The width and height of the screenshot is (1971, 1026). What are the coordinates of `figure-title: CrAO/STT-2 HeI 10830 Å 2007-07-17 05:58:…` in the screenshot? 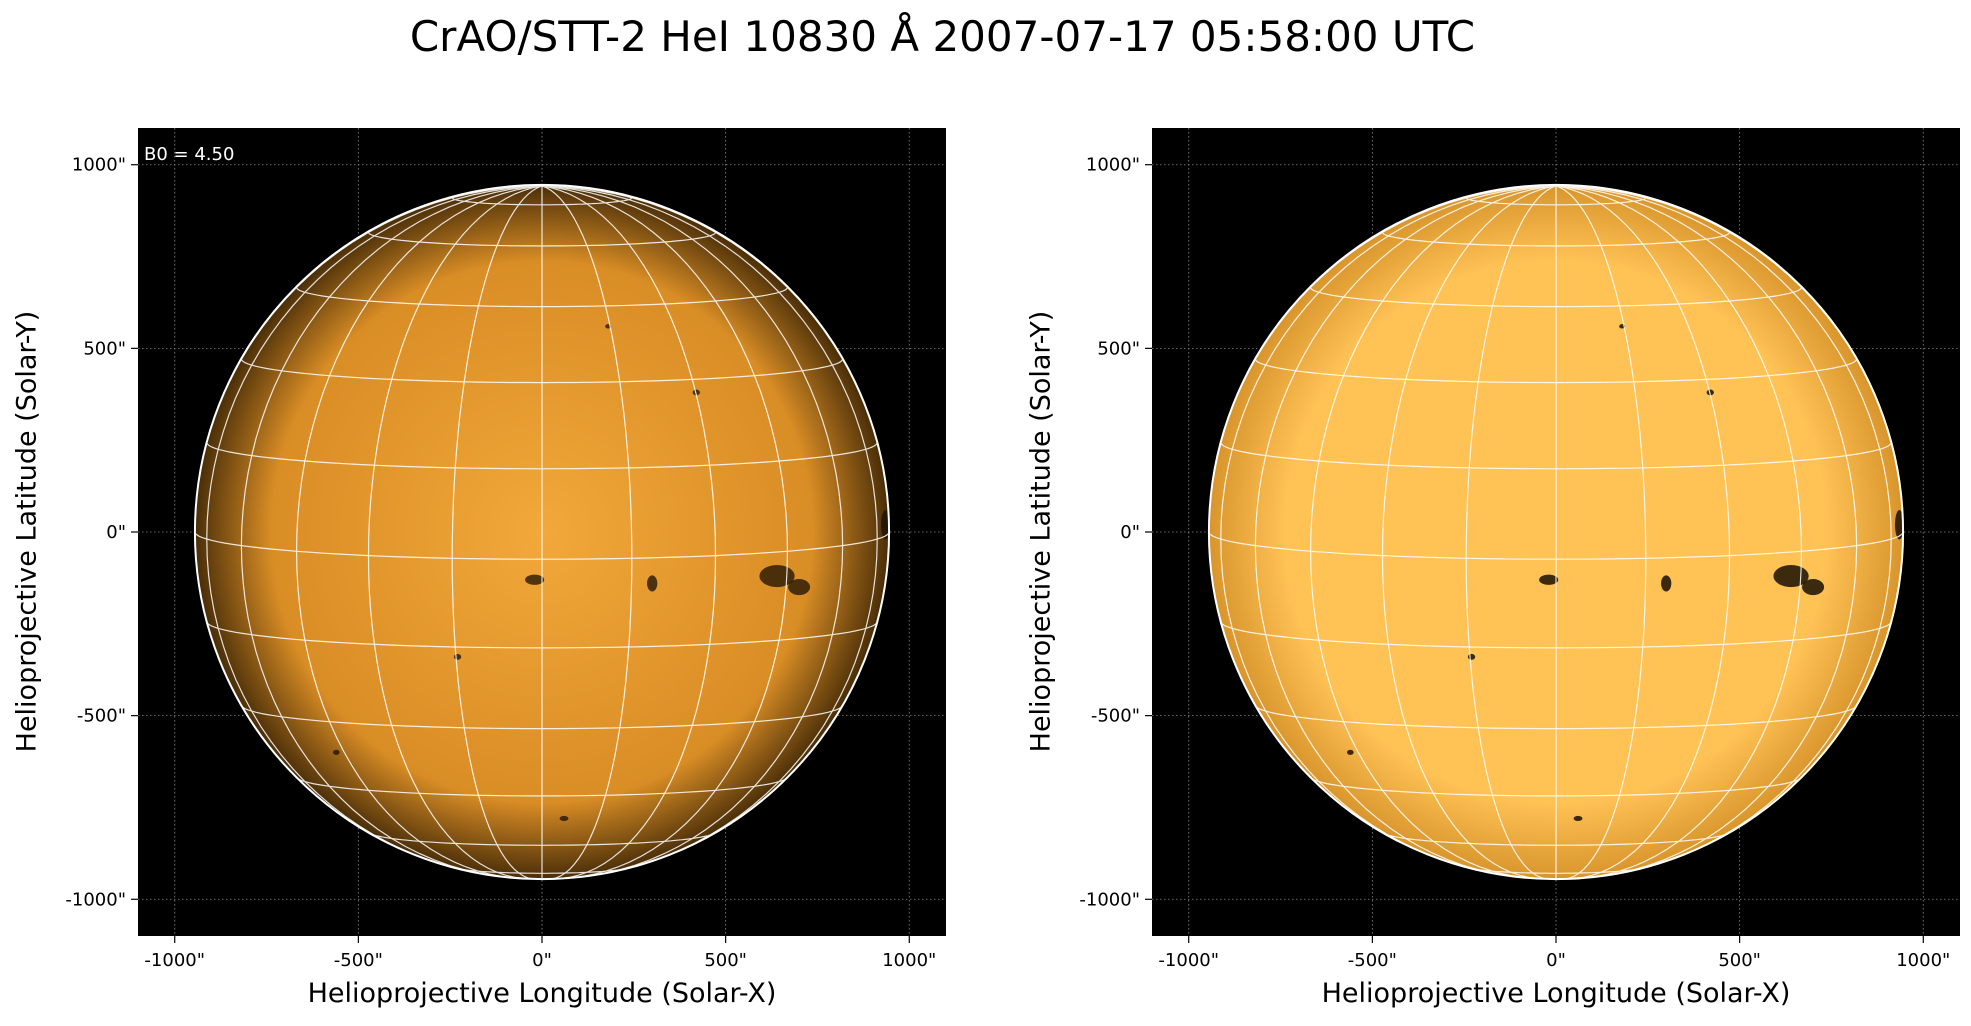 It's located at (942, 36).